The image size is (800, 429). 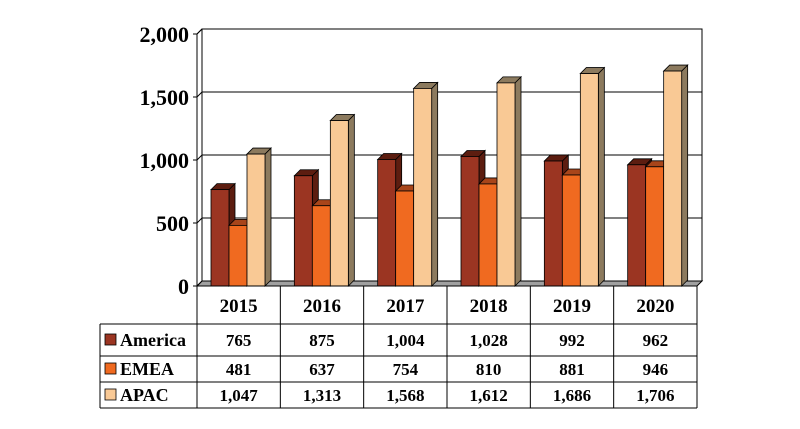 I want to click on data-label: 637, so click(x=322, y=369).